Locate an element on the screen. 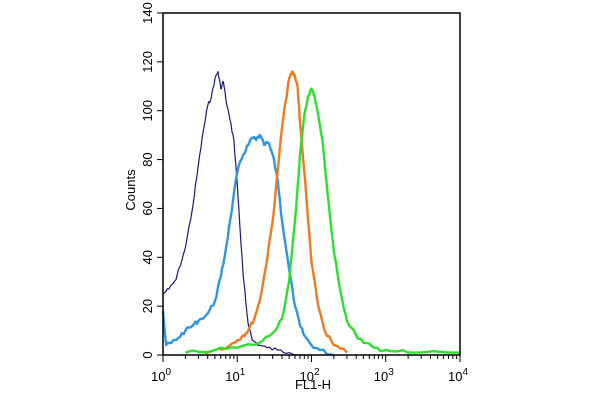 The image size is (600, 400). y-tick-label: 20 is located at coordinates (147, 306).